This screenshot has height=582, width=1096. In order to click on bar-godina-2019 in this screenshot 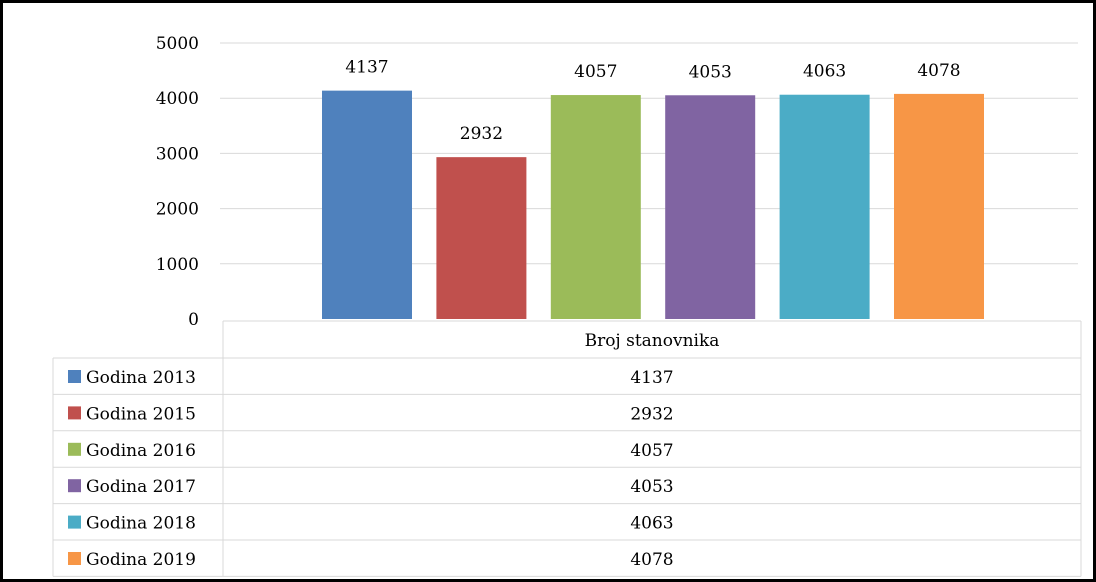, I will do `click(939, 206)`.